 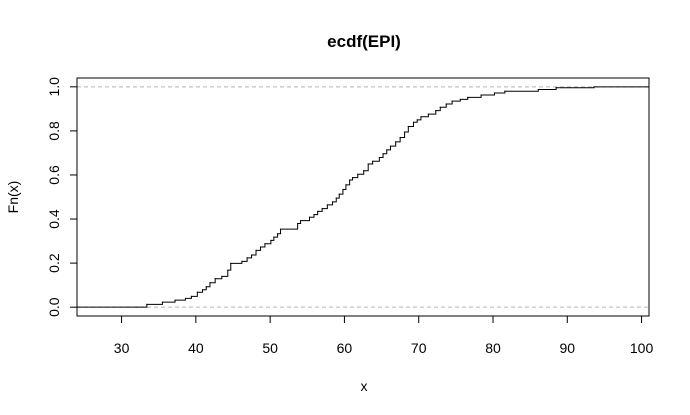 What do you see at coordinates (567, 348) in the screenshot?
I see `x-tick-label: 90` at bounding box center [567, 348].